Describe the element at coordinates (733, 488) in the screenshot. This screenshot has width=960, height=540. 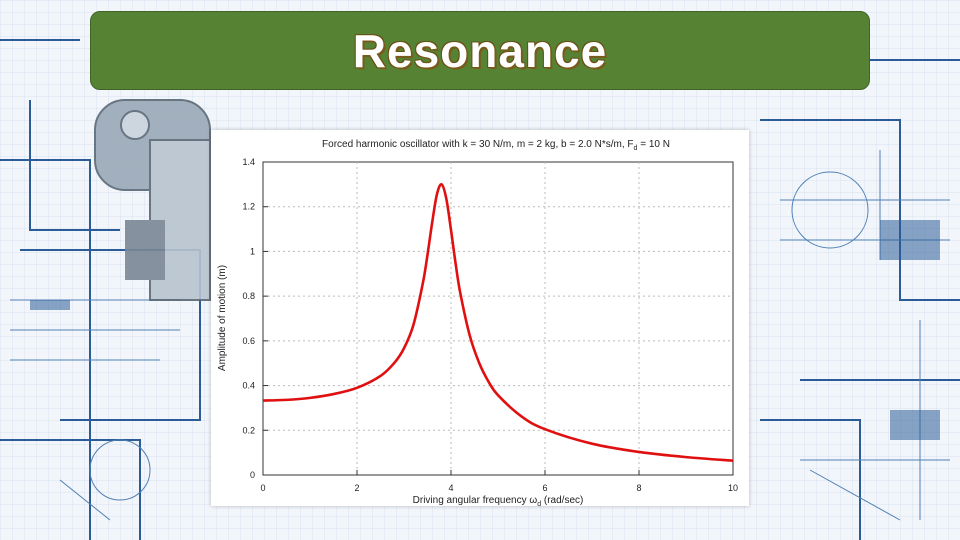
I see `x-tick-label: 10` at that location.